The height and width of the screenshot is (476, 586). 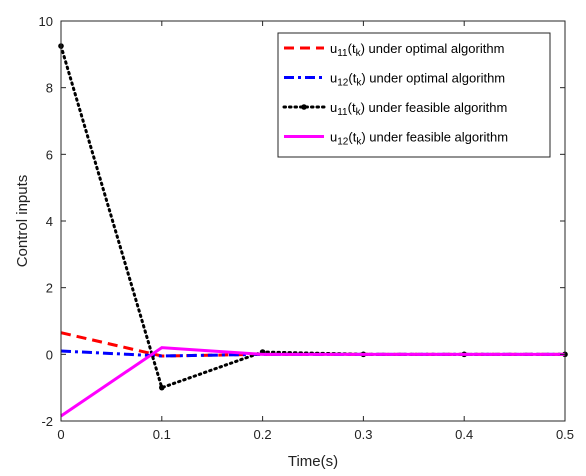 What do you see at coordinates (49, 288) in the screenshot?
I see `y-tick-label: 2` at bounding box center [49, 288].